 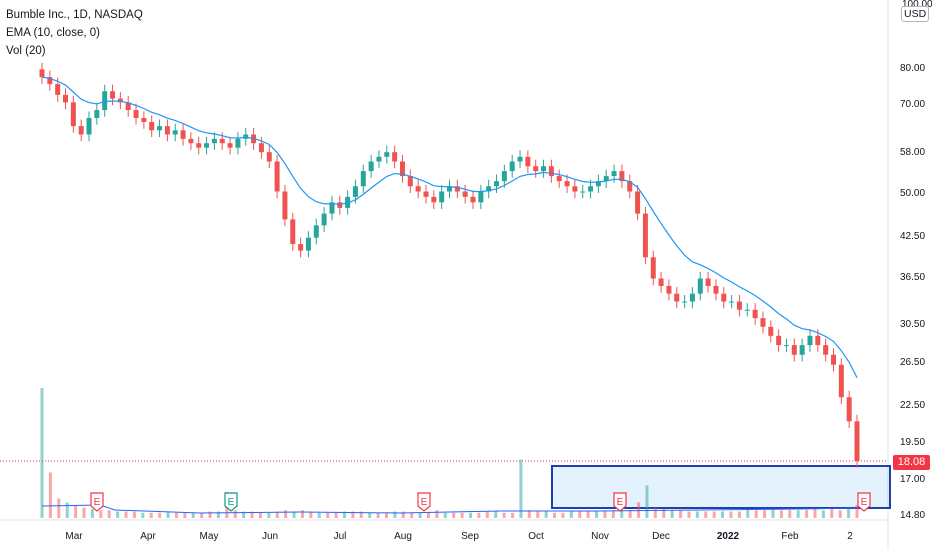 I want to click on x-tick-label: Aug, so click(x=403, y=536).